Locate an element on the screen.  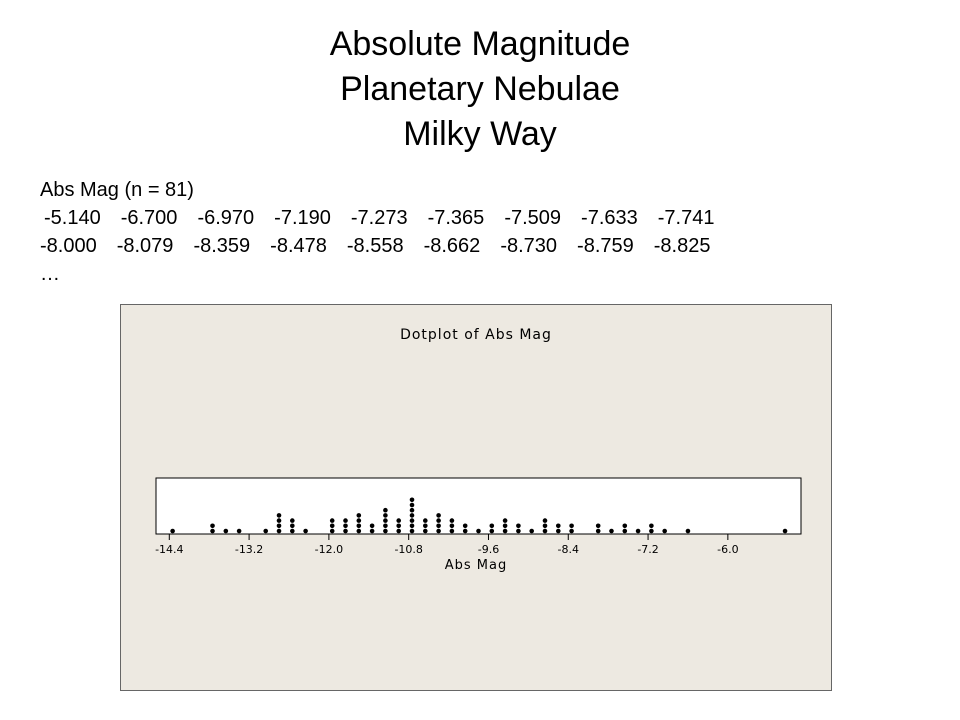
data-value: -7.273 is located at coordinates (379, 218).